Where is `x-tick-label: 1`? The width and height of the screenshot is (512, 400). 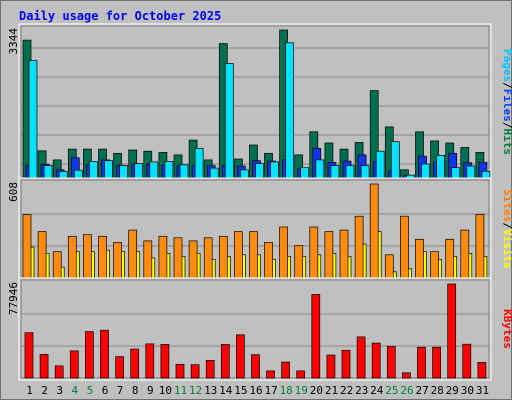
x-tick-label: 1 is located at coordinates (29, 390).